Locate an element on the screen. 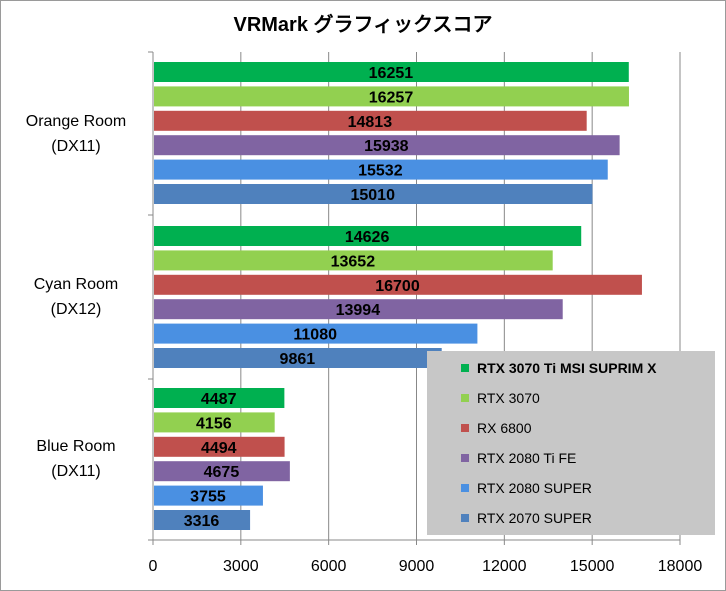 Image resolution: width=726 pixels, height=591 pixels. bar-value-label: 15532 is located at coordinates (380, 171).